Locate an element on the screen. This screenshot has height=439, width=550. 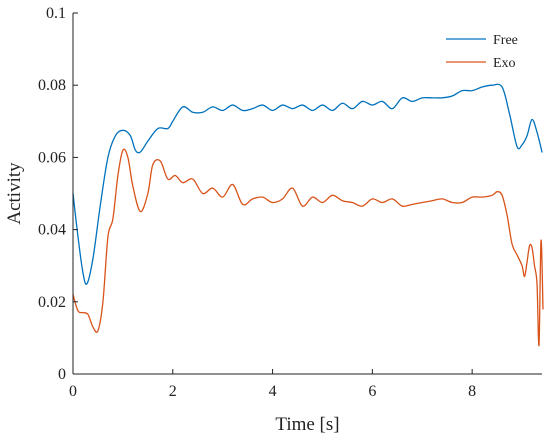
x-tick-label: 2 is located at coordinates (173, 391).